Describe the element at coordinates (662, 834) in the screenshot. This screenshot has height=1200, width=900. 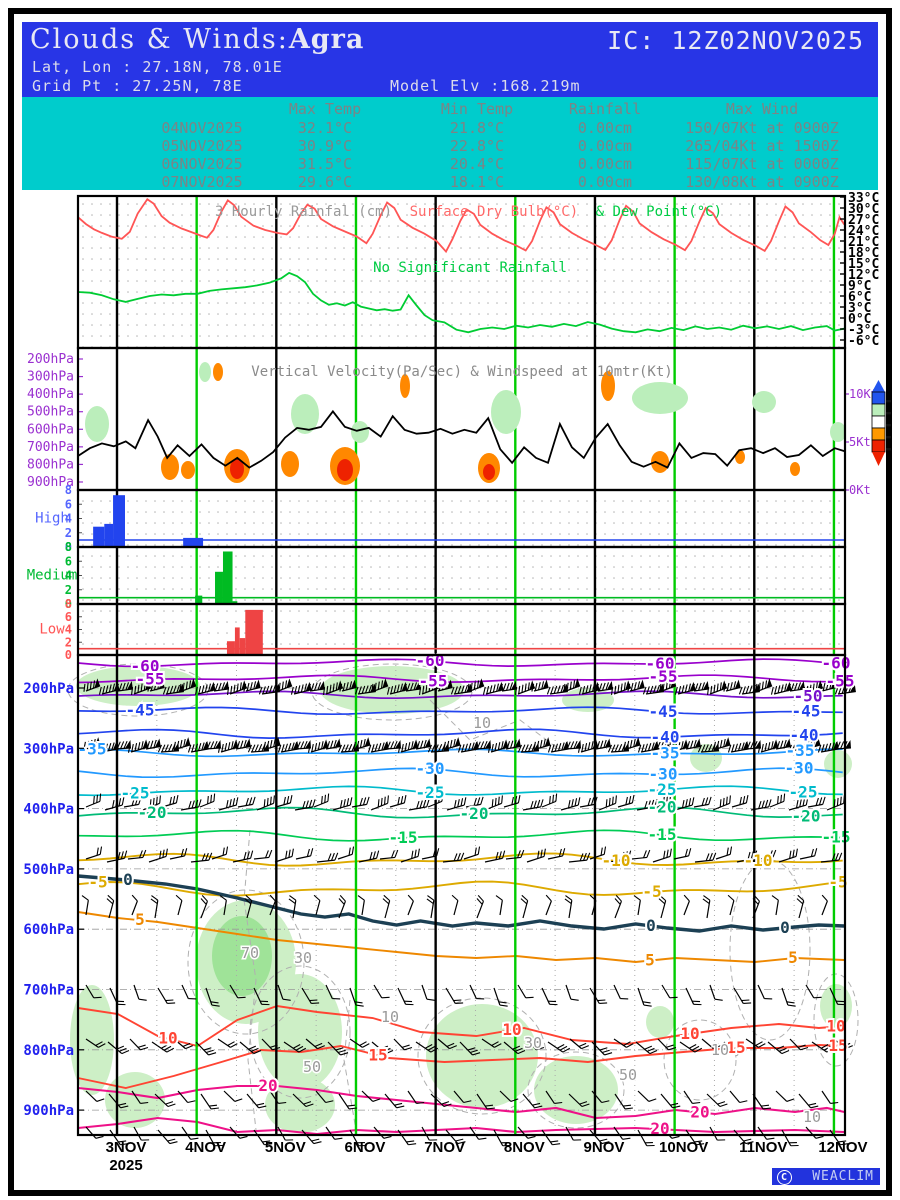
I see `svg-text: -15` at that location.